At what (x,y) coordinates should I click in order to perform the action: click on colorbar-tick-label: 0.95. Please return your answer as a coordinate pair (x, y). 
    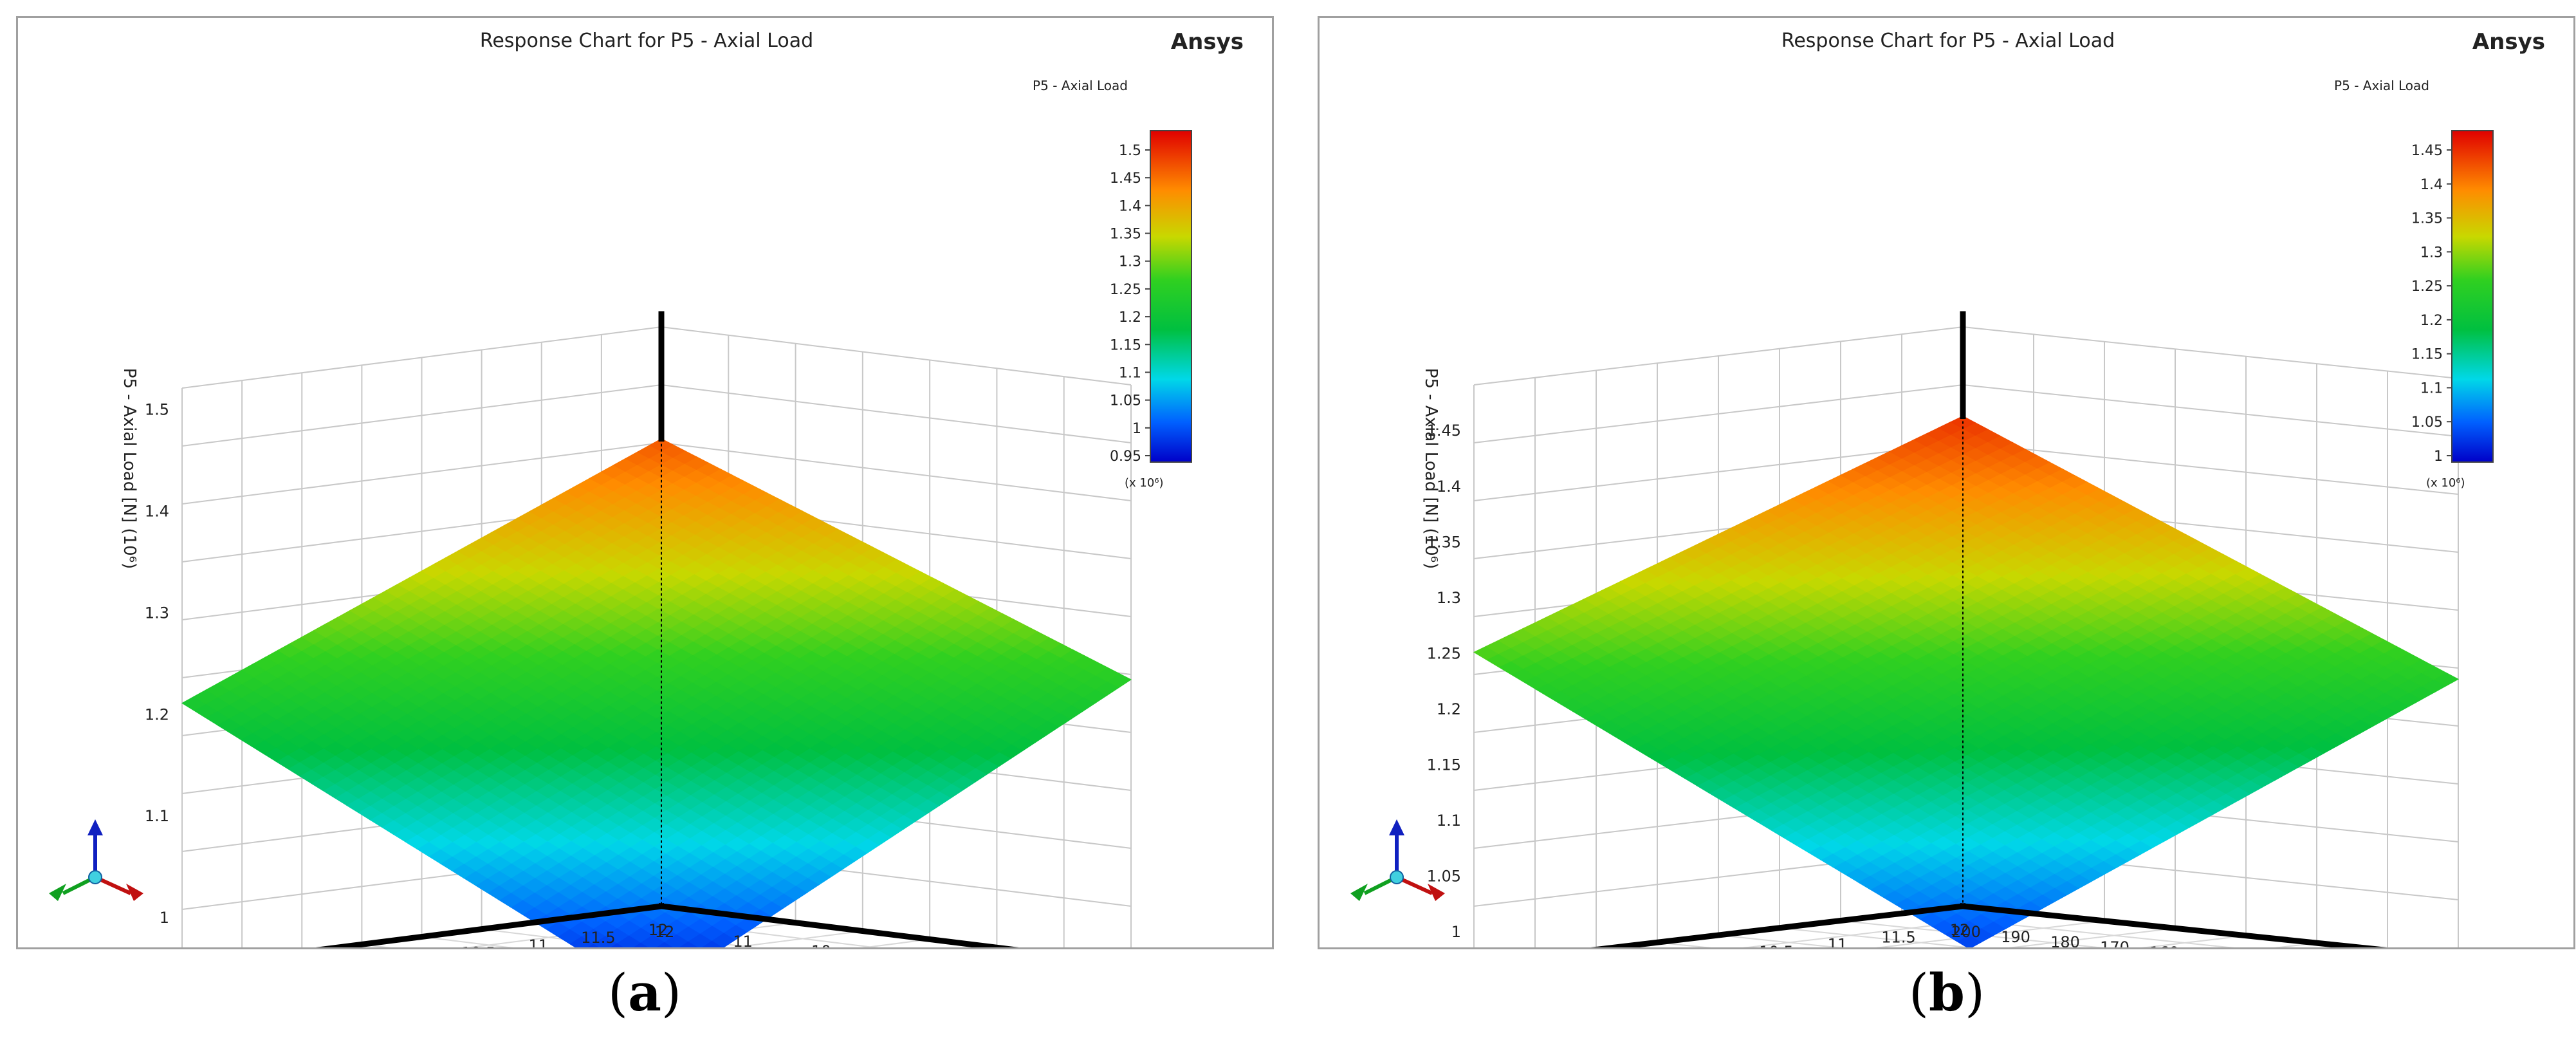
    Looking at the image, I should click on (1125, 457).